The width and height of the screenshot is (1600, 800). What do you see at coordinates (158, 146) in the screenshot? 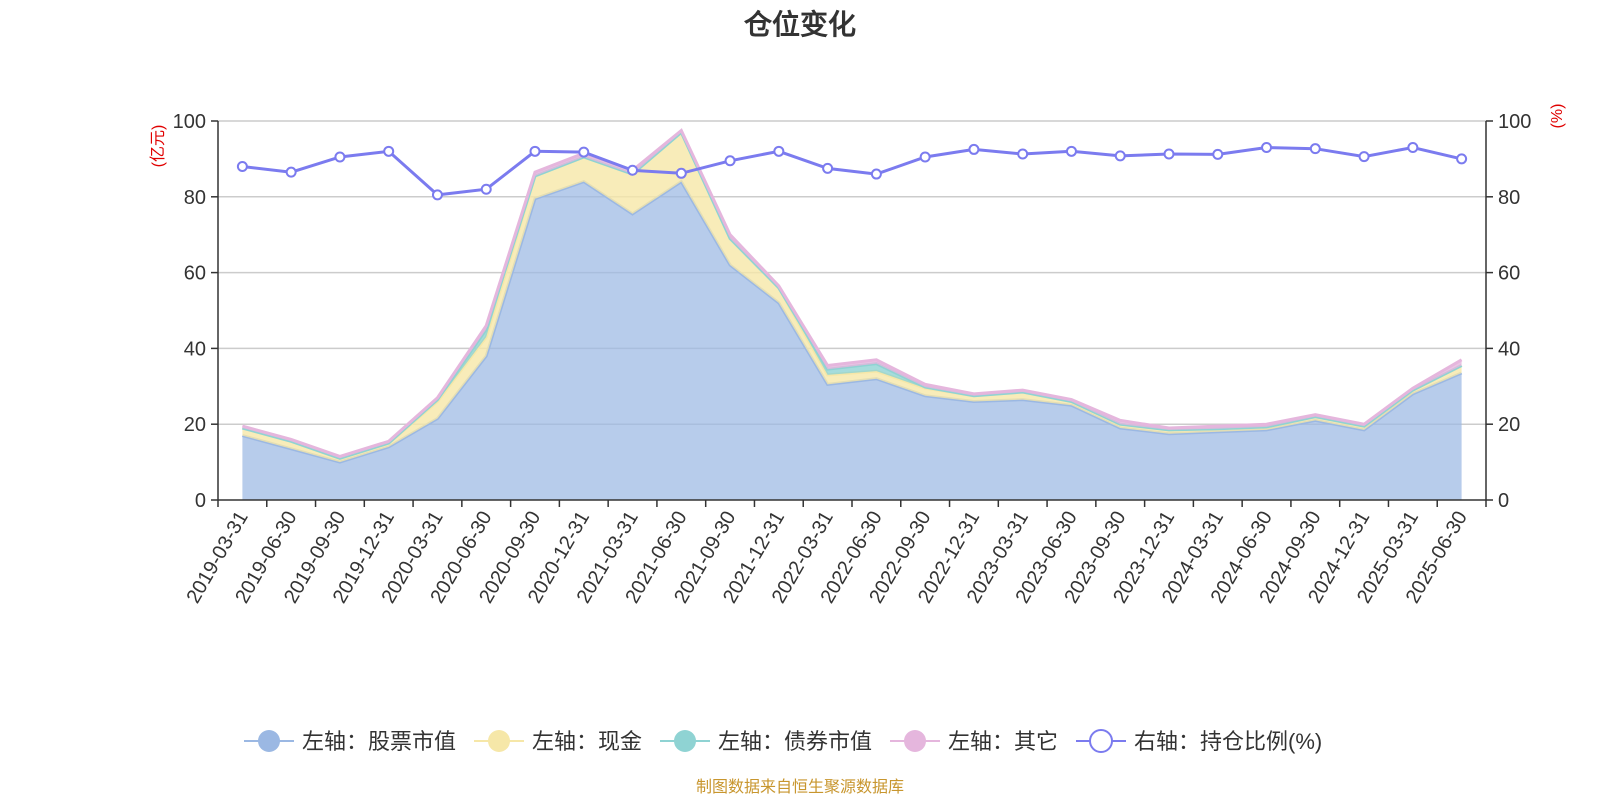
I see `left-axis-unit: (亿元)` at bounding box center [158, 146].